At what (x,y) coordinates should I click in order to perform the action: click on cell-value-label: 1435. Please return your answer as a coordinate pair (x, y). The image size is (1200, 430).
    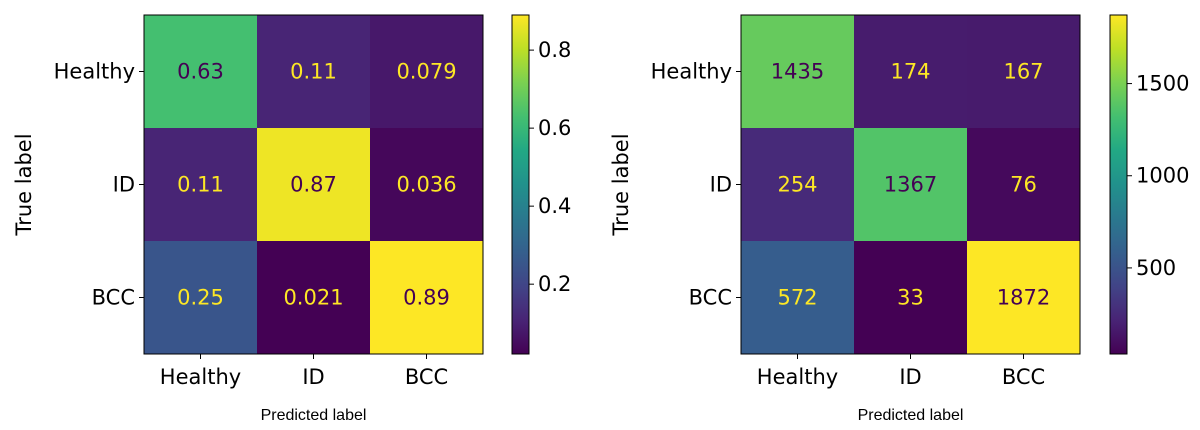
    Looking at the image, I should click on (797, 72).